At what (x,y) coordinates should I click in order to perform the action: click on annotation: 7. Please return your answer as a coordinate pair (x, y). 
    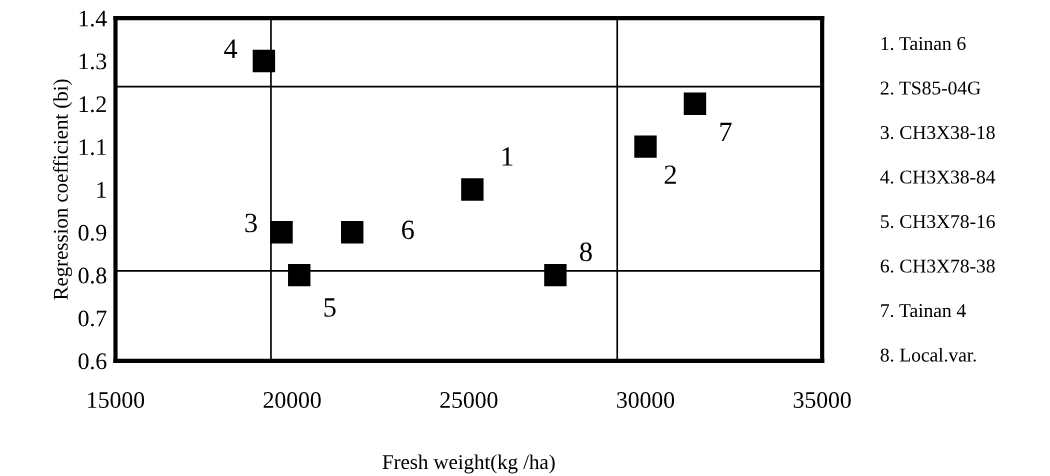
    Looking at the image, I should click on (726, 131).